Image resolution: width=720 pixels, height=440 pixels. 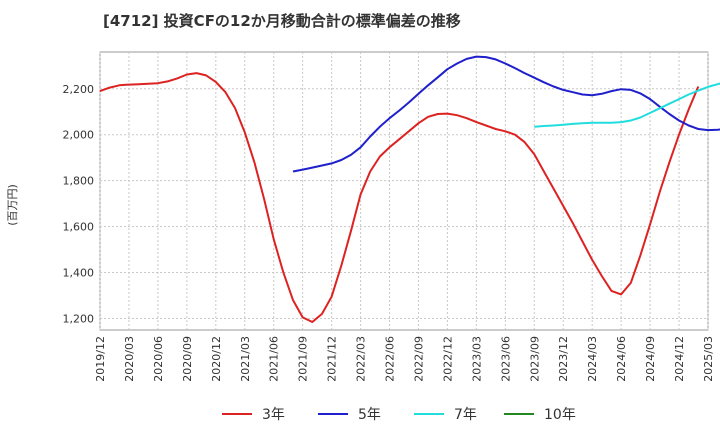 I want to click on x-tick-label: 2023/06, so click(x=505, y=359).